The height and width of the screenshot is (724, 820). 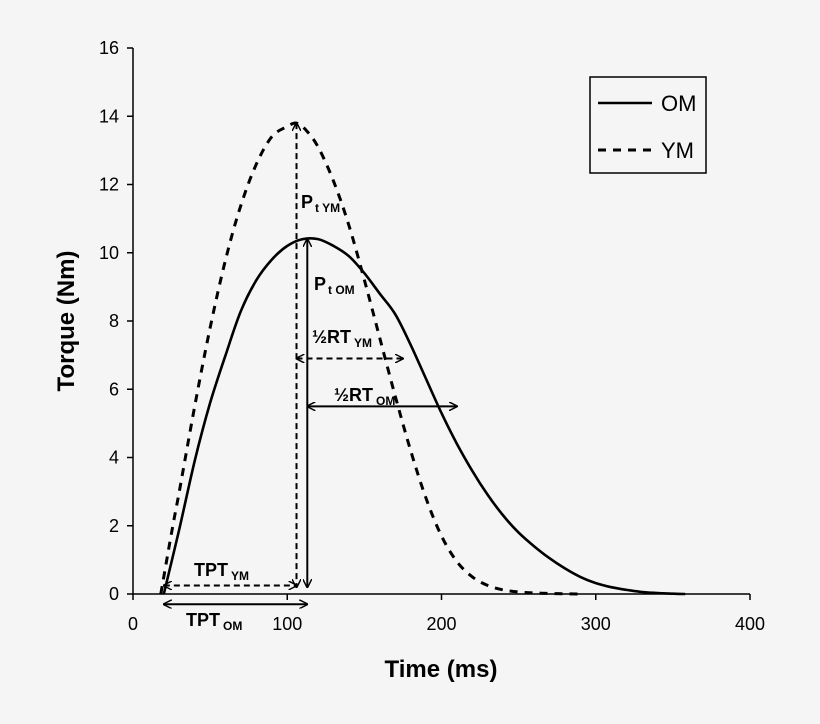 I want to click on y-tick-label: 14, so click(x=109, y=116).